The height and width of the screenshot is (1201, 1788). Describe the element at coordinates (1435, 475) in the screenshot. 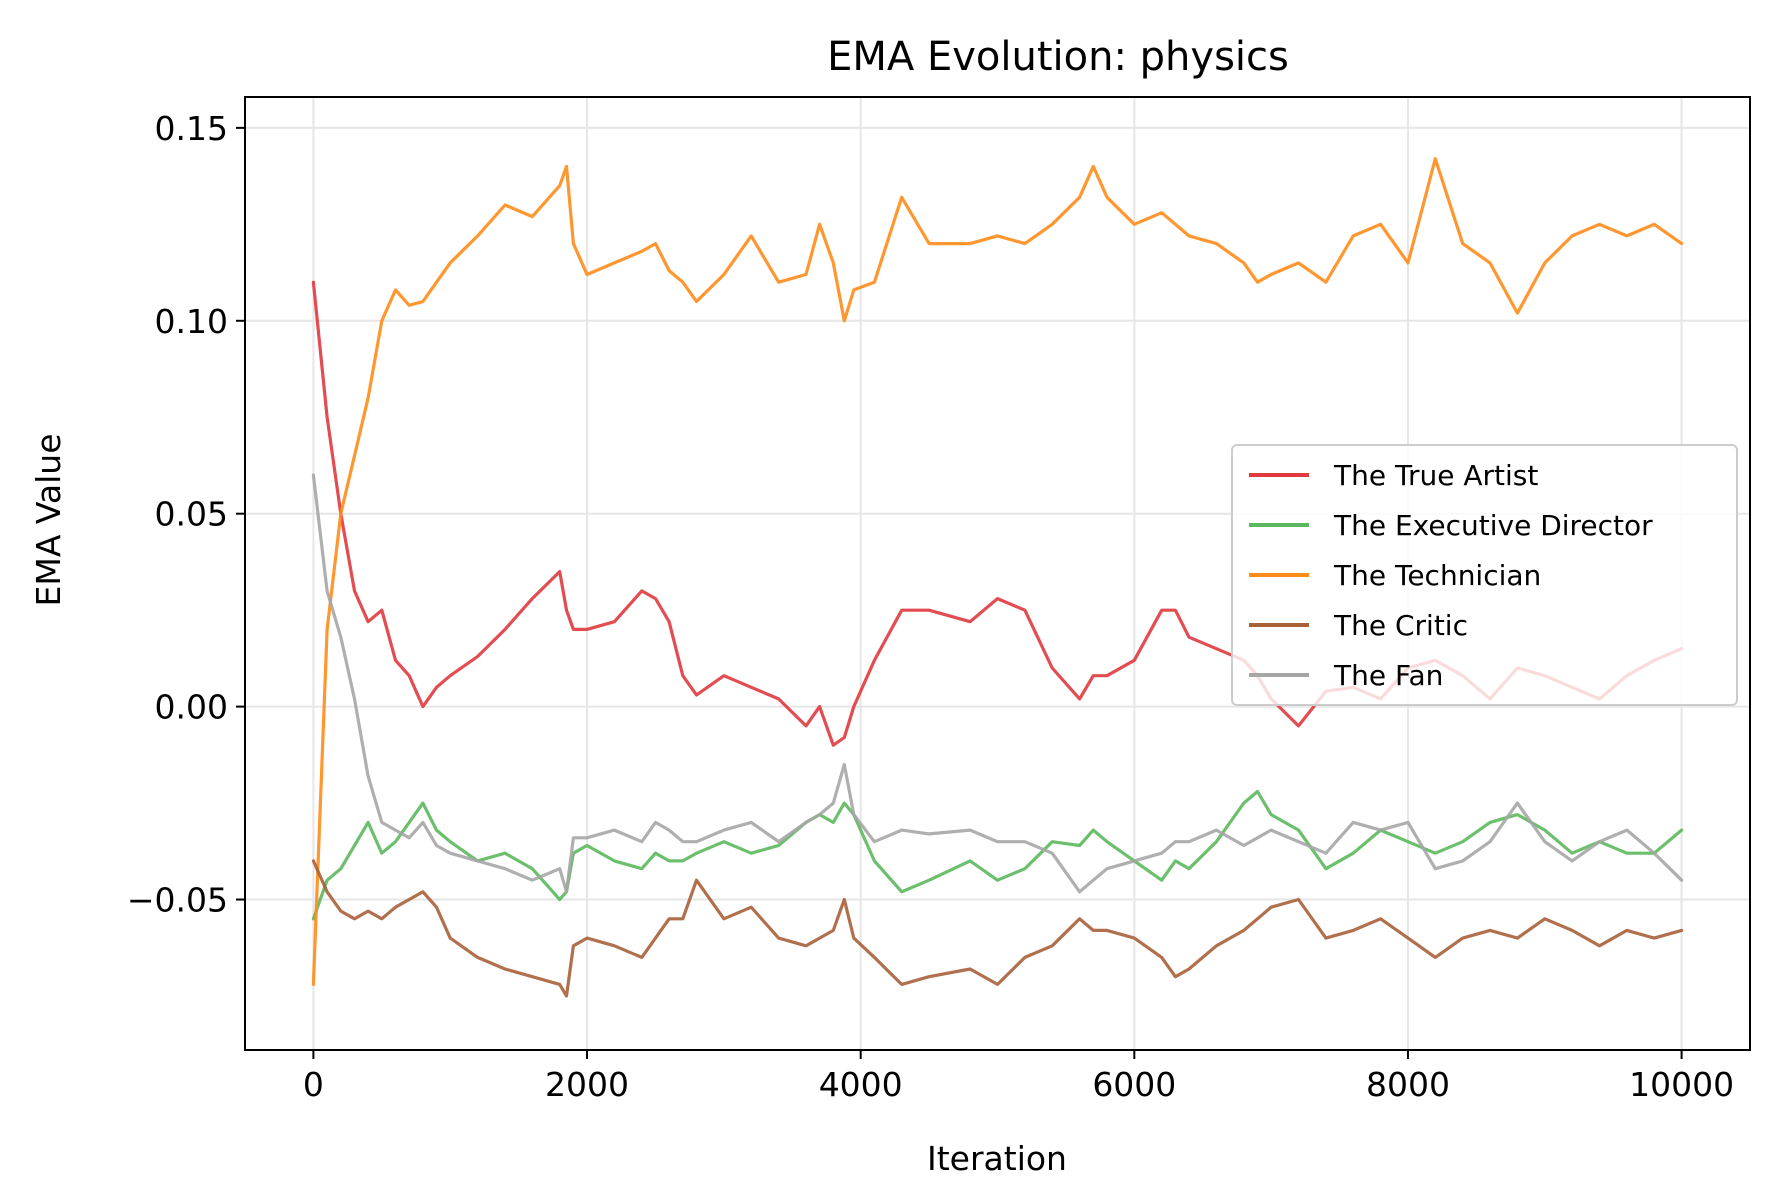

I see `legend-entry-label: The True Artist` at that location.